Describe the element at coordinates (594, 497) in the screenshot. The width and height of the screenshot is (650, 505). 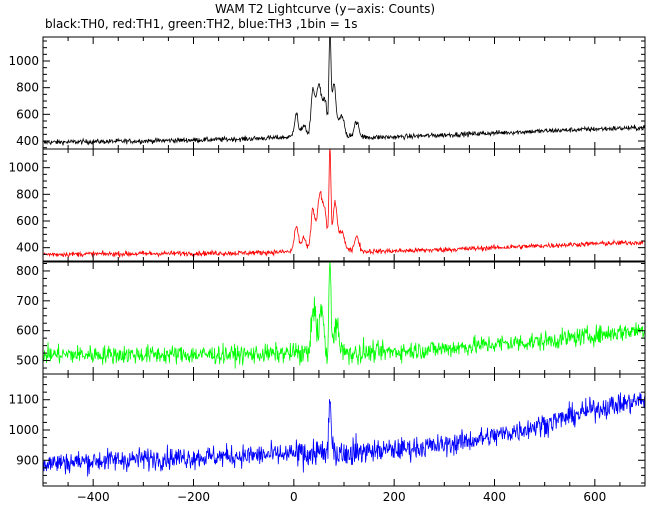
I see `x-tick-label: 600` at that location.